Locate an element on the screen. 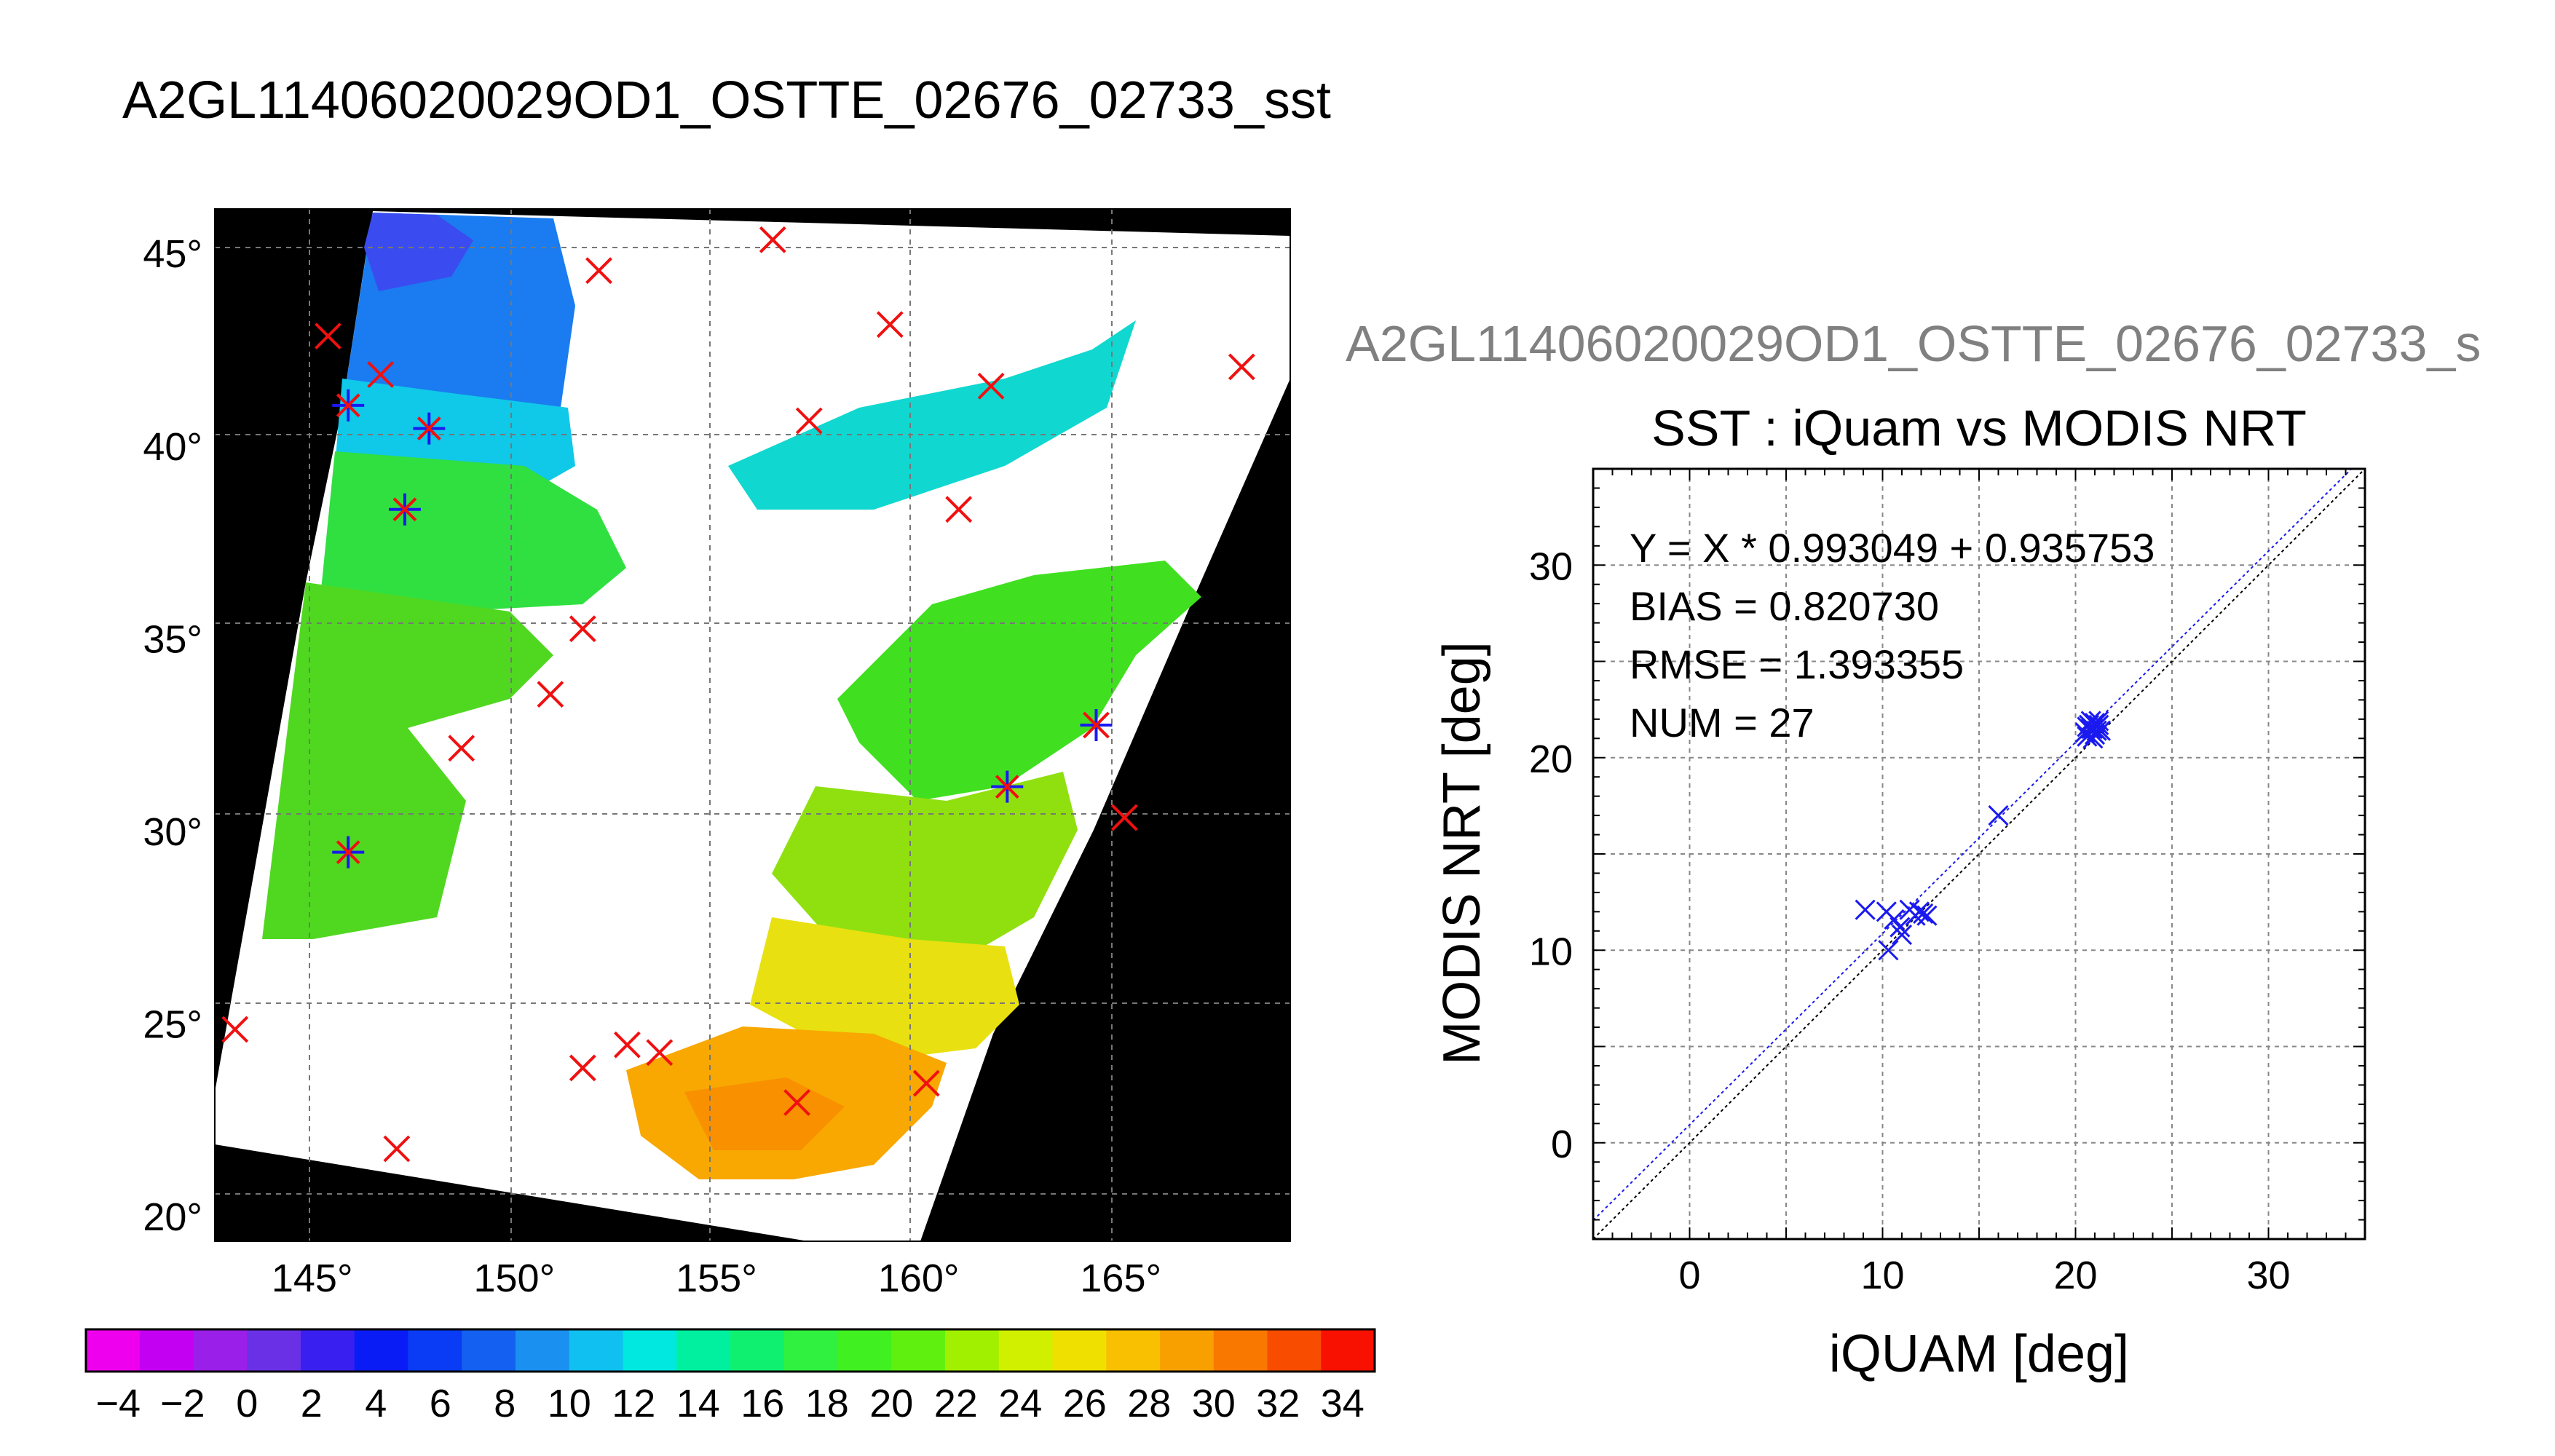 This screenshot has height=1456, width=2555. colorbar-tick-label: 16 is located at coordinates (762, 1403).